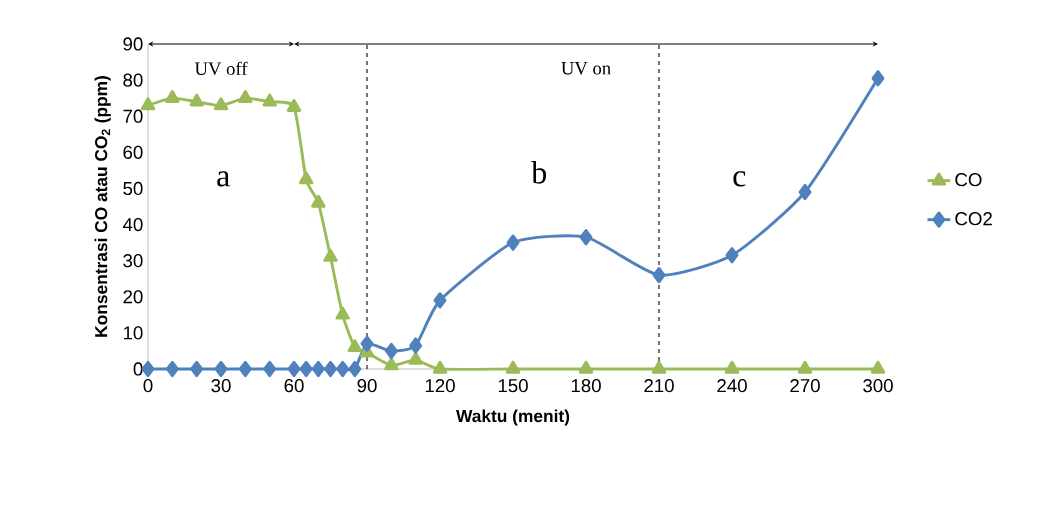 This screenshot has height=506, width=1057. Describe the element at coordinates (973, 219) in the screenshot. I see `legend-label: CO2` at that location.